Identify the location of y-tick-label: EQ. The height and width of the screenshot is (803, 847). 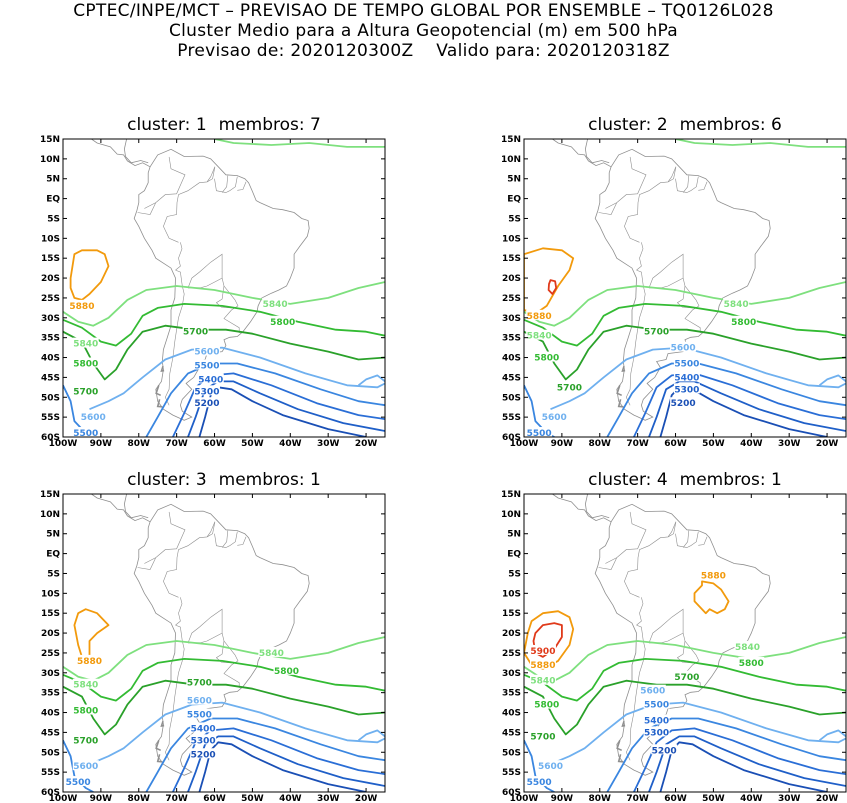
(514, 555).